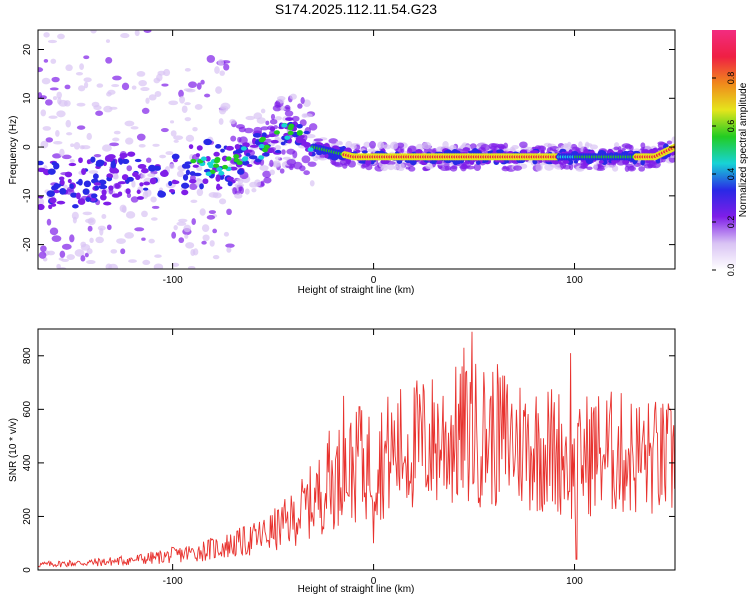  I want to click on snr-y-axis-label: SNR (10 * v/v), so click(13, 450).